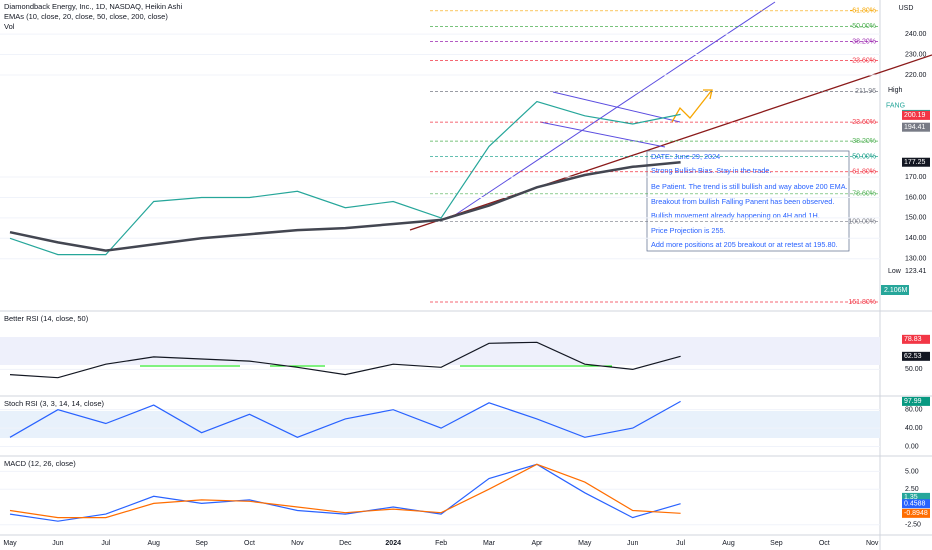 This screenshot has height=550, width=932. Describe the element at coordinates (864, 141) in the screenshot. I see `fib-label: 38.20%` at that location.